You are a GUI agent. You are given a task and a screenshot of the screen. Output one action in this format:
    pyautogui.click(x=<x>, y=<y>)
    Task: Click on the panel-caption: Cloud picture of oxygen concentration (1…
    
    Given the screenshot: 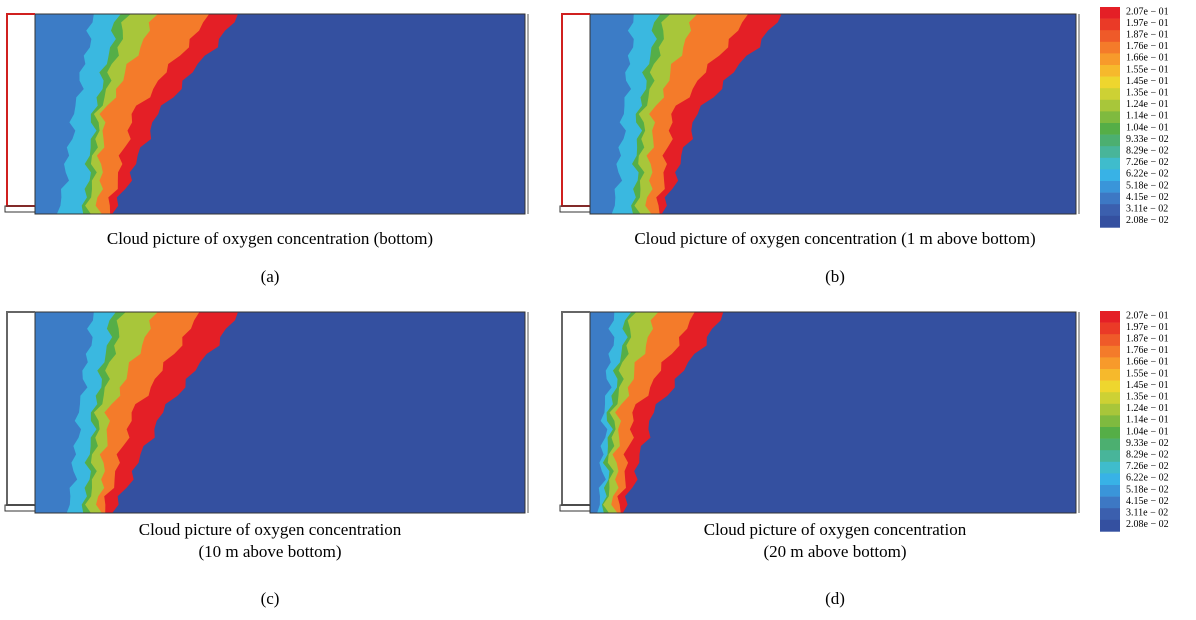 What is the action you would take?
    pyautogui.click(x=834, y=238)
    